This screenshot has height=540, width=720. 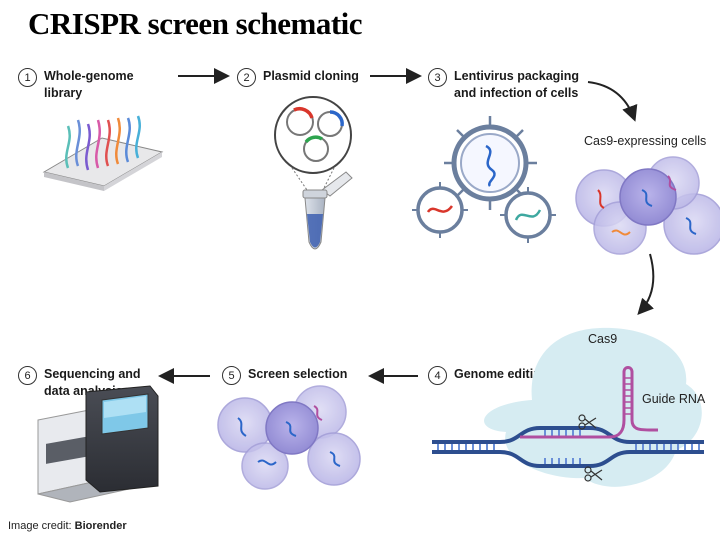 I want to click on large-virus, so click(x=490, y=163).